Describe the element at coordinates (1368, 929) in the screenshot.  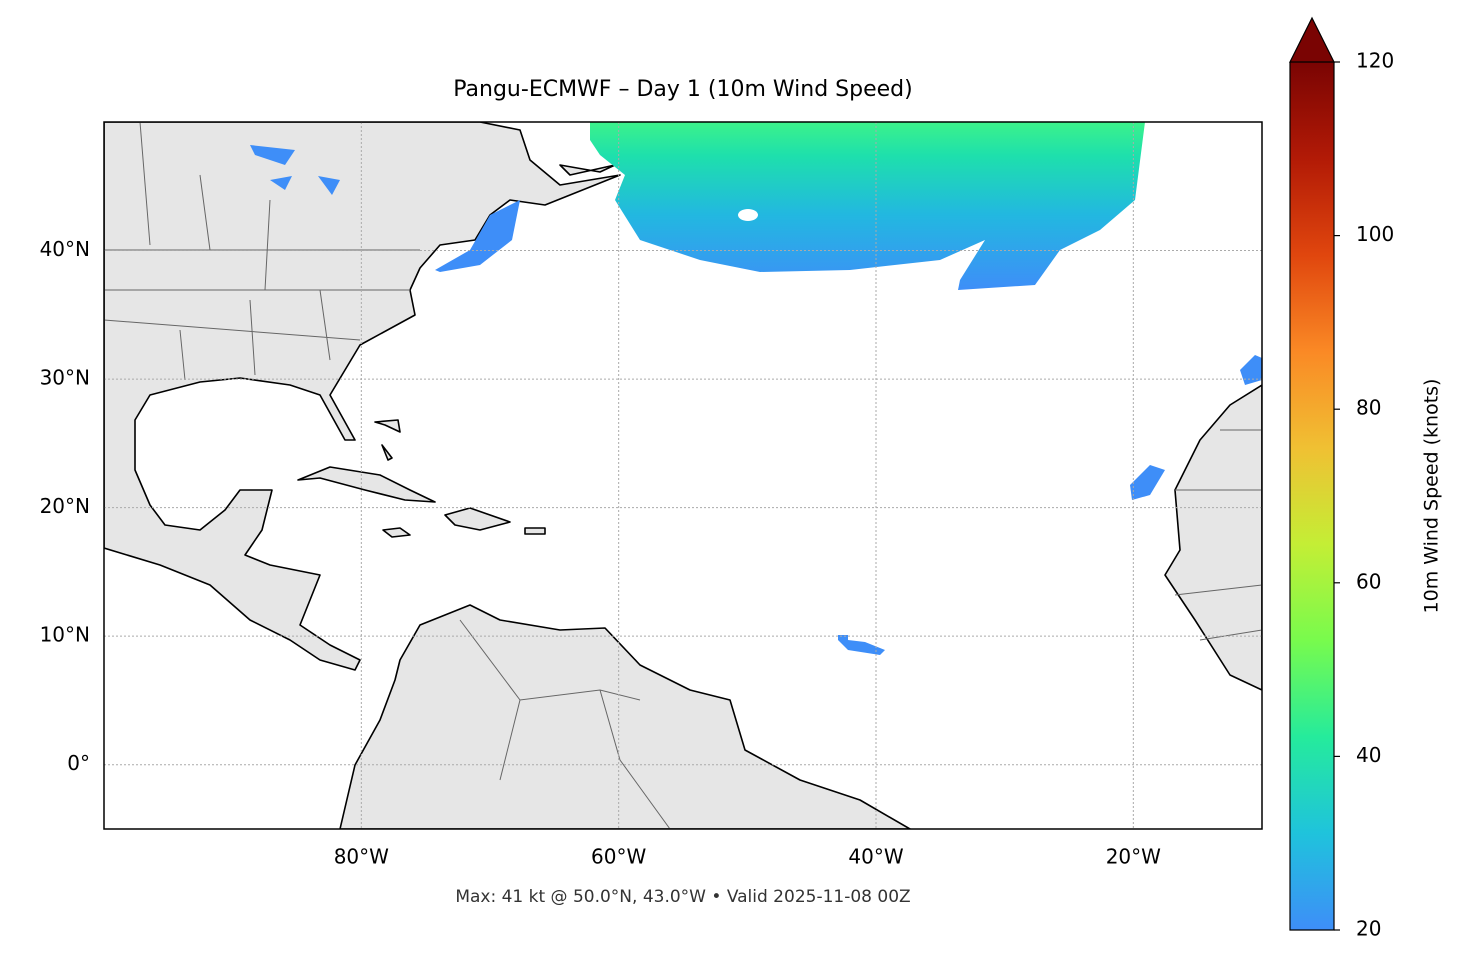
I see `colorbar-tick-label: 20` at that location.